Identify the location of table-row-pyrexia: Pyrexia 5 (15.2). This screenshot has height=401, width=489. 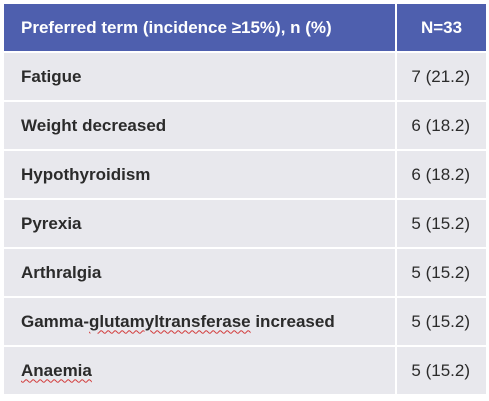
(245, 223).